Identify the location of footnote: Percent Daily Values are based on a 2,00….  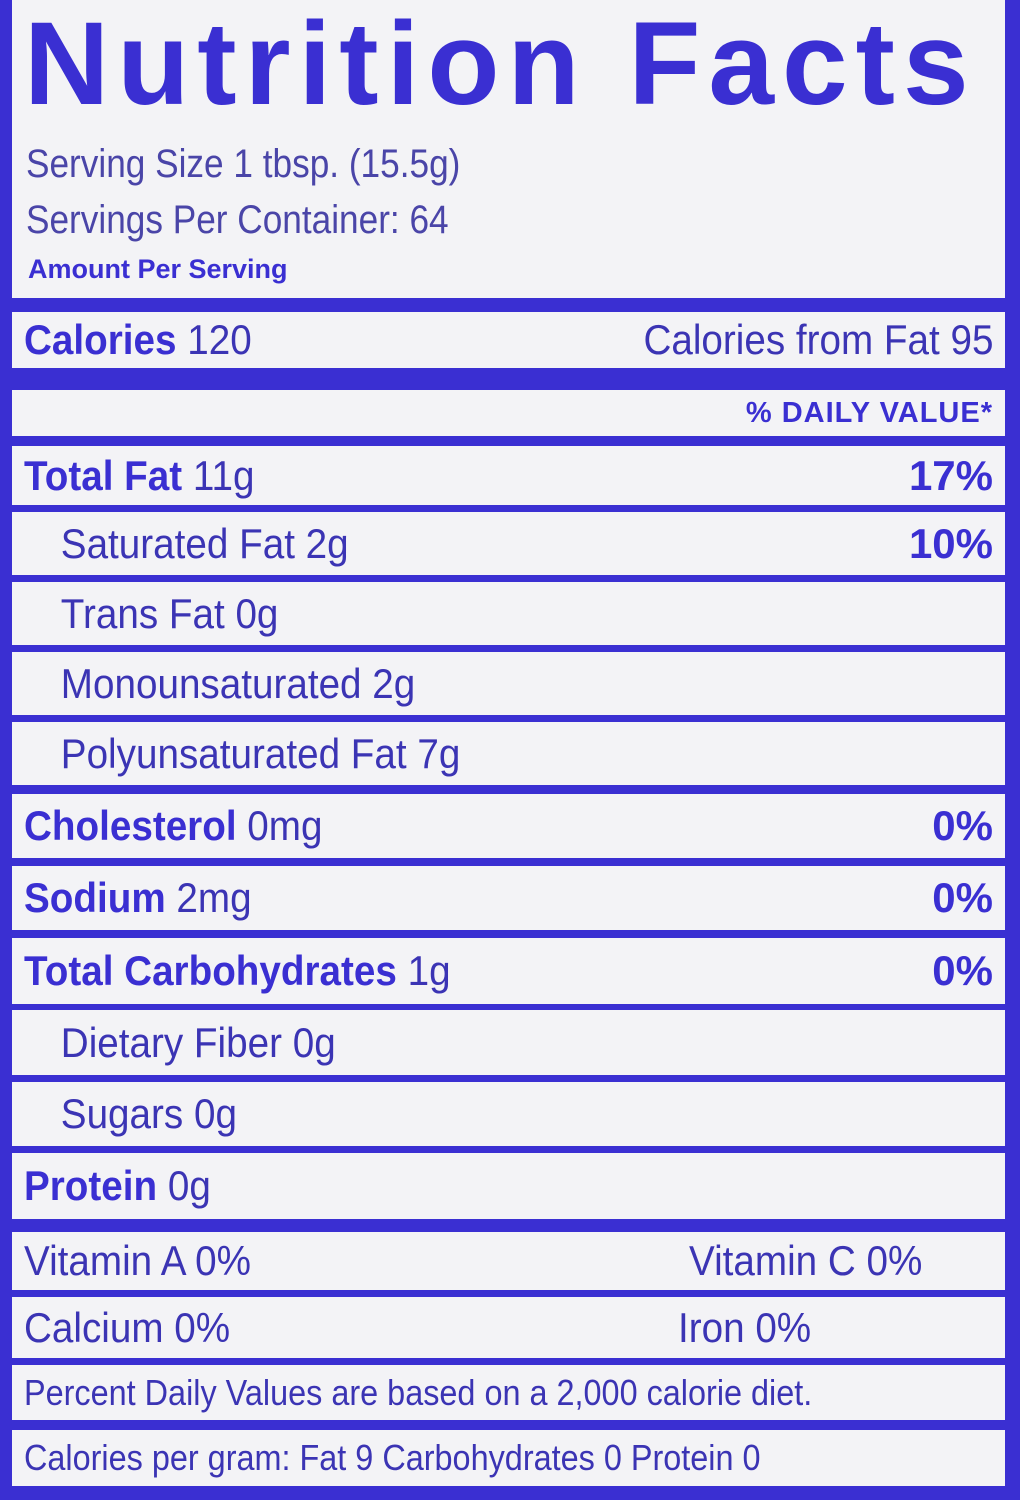
(418, 1392).